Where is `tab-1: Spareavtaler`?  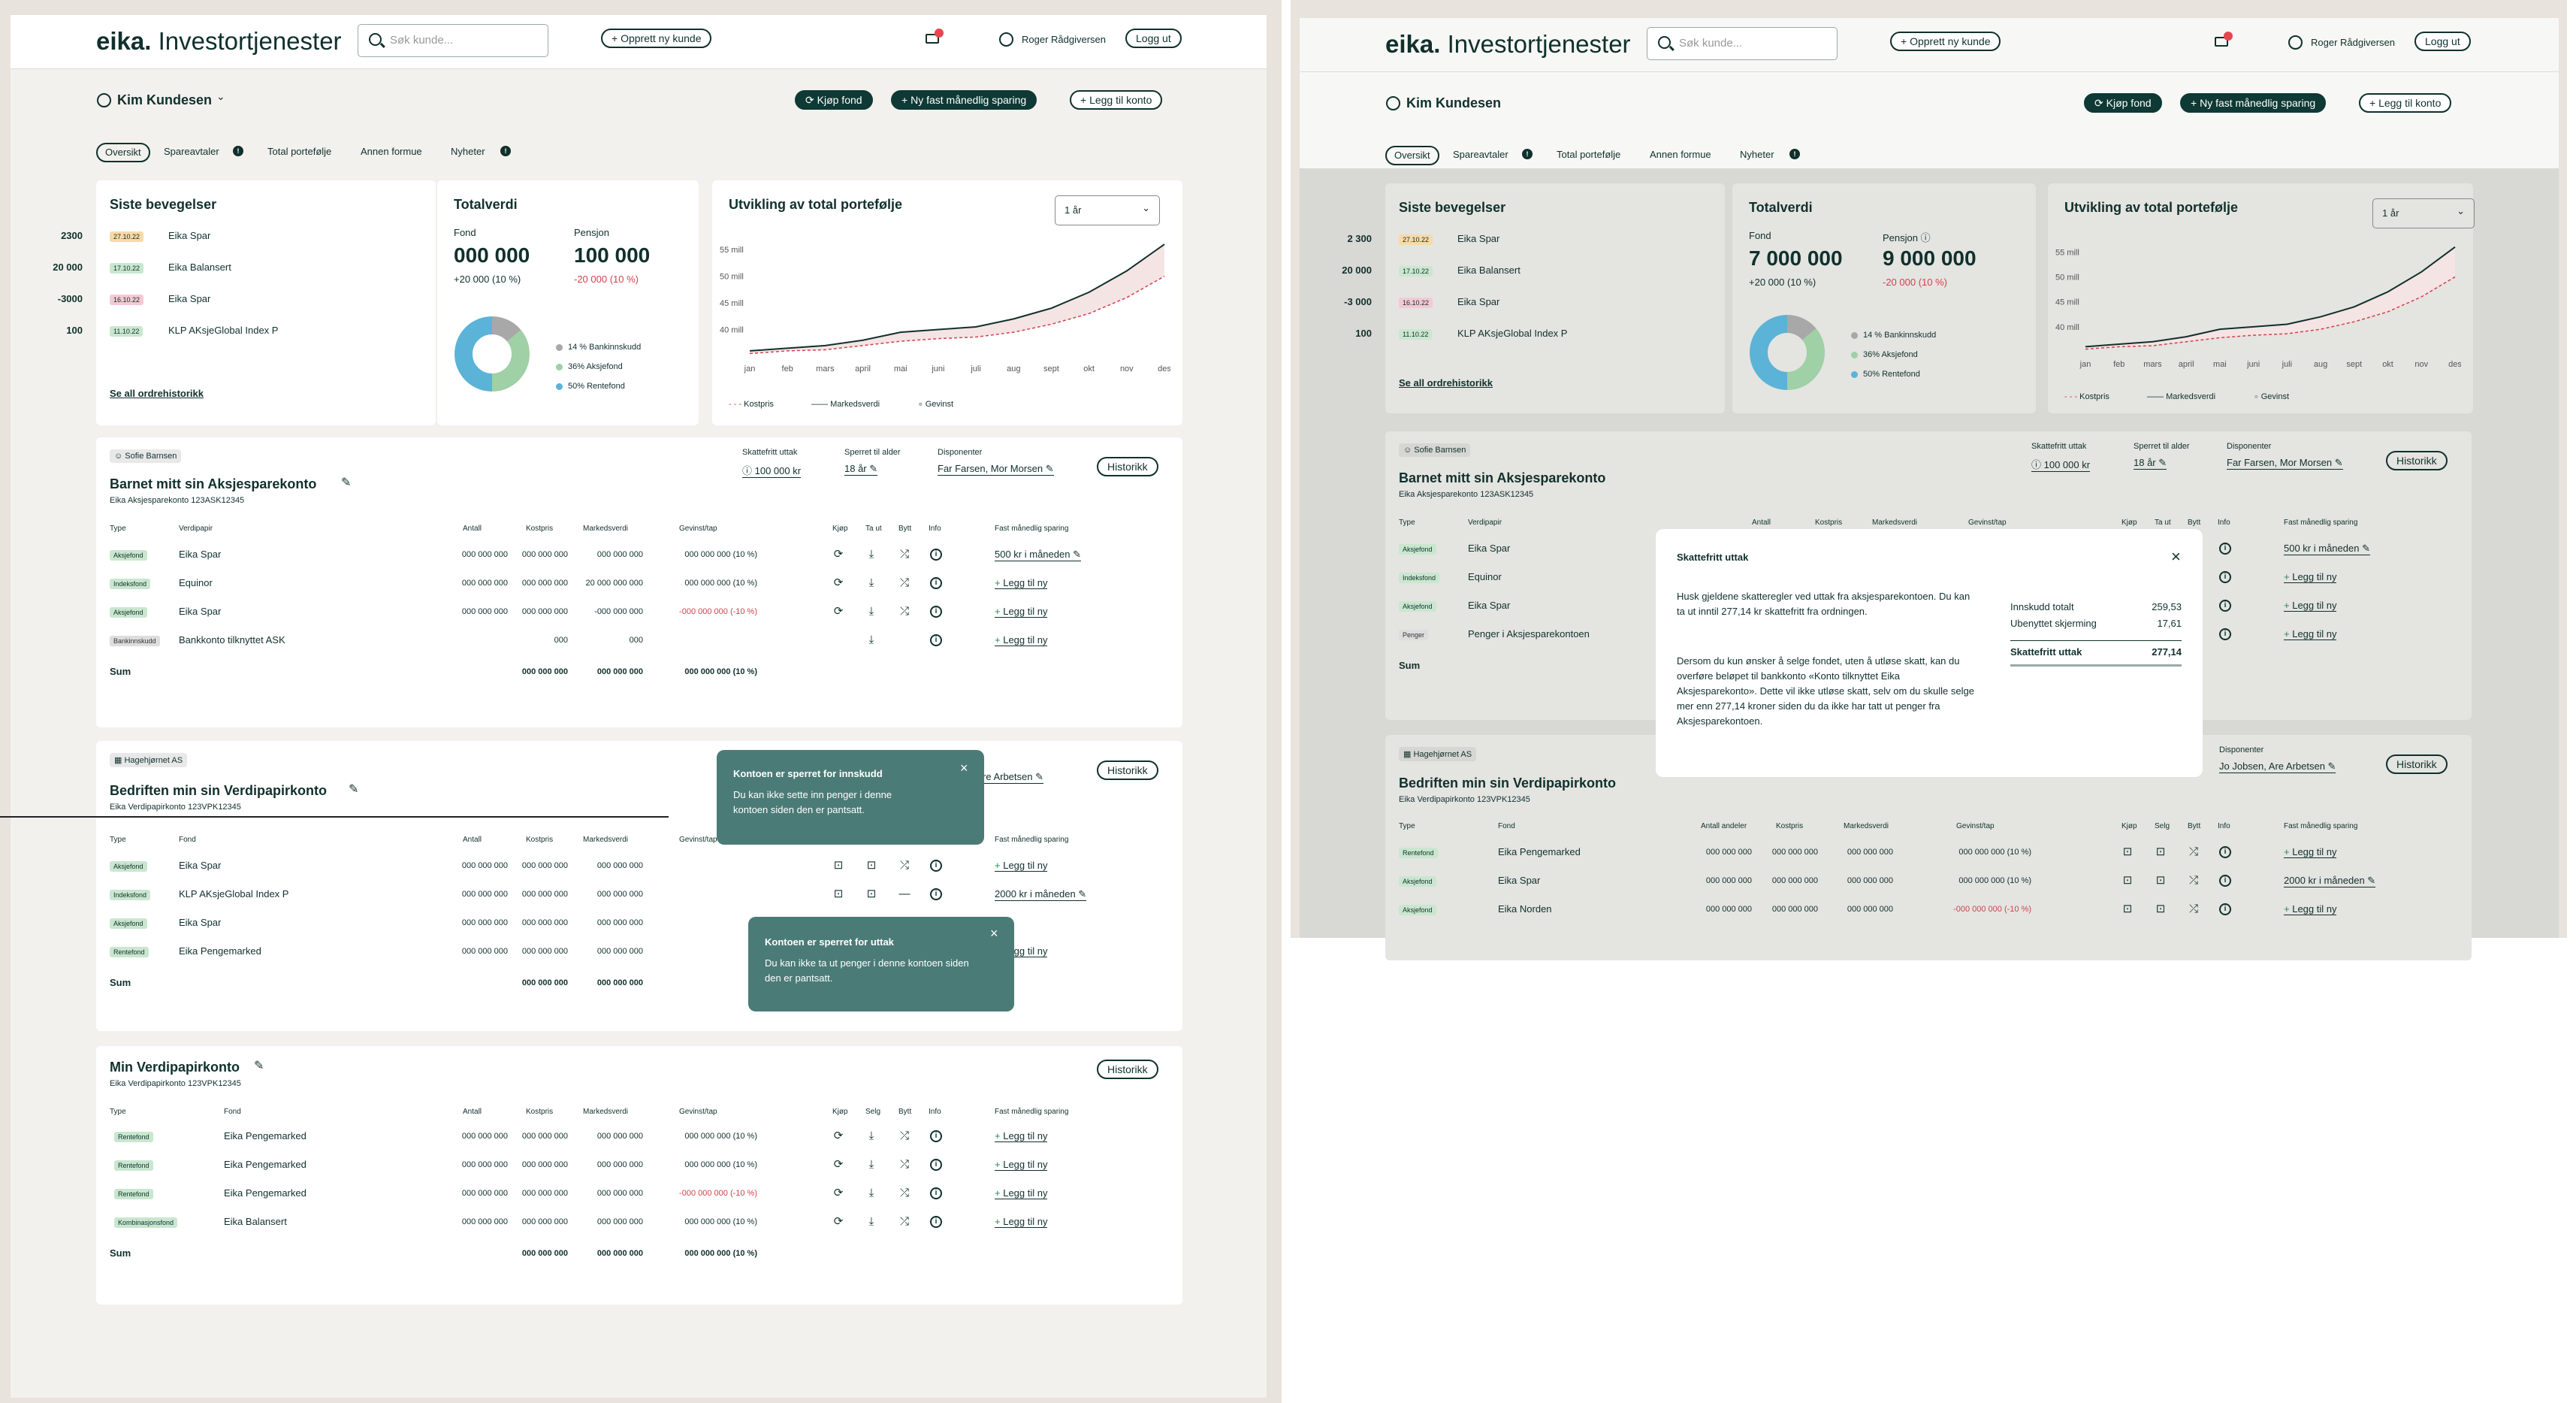
tab-1: Spareavtaler is located at coordinates (1480, 154).